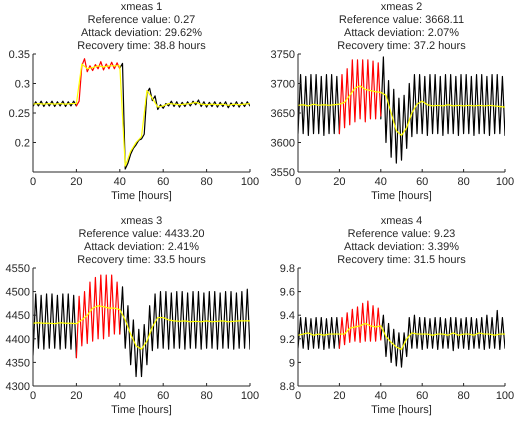 The image size is (517, 428). Describe the element at coordinates (18, 316) in the screenshot. I see `y-tick-label: 4450` at that location.